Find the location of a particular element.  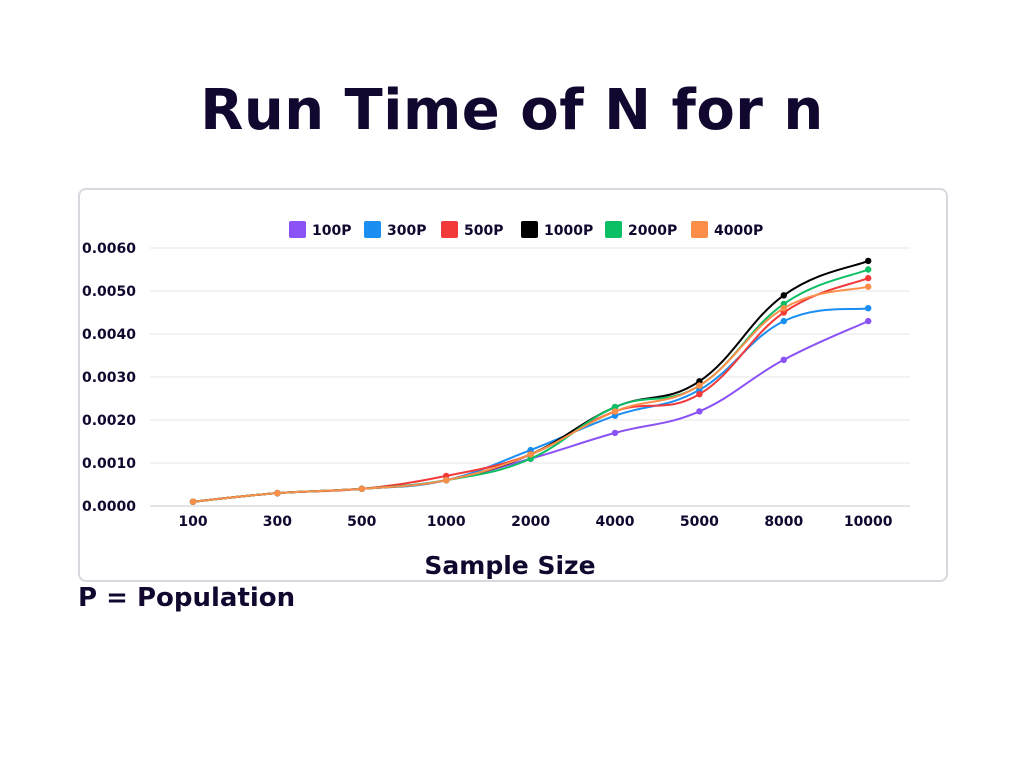

x-tick-label: 2000 is located at coordinates (530, 522).